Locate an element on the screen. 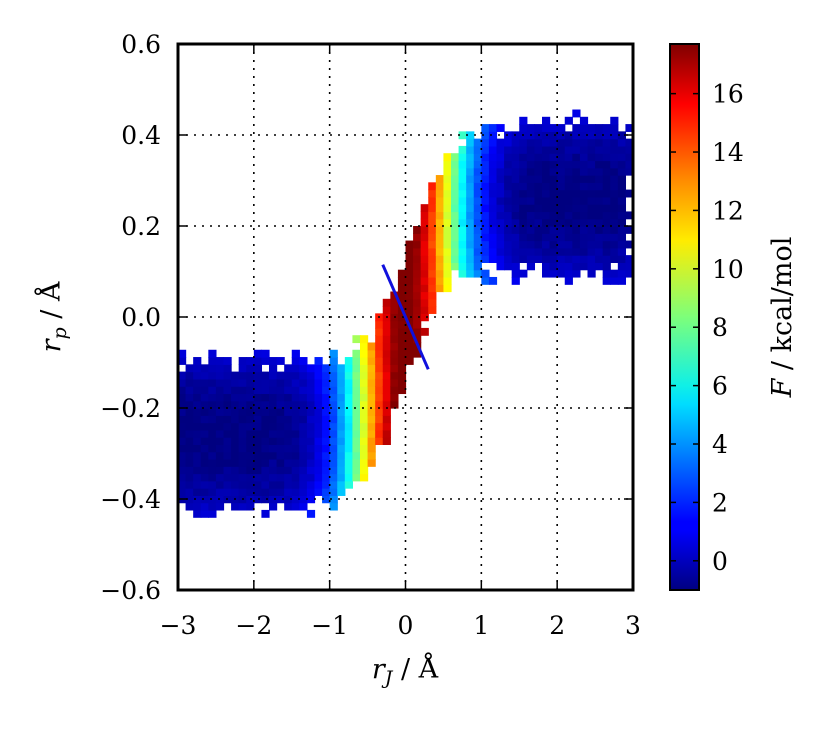 The image size is (831, 731). x-tick-label: 1 is located at coordinates (481, 625).